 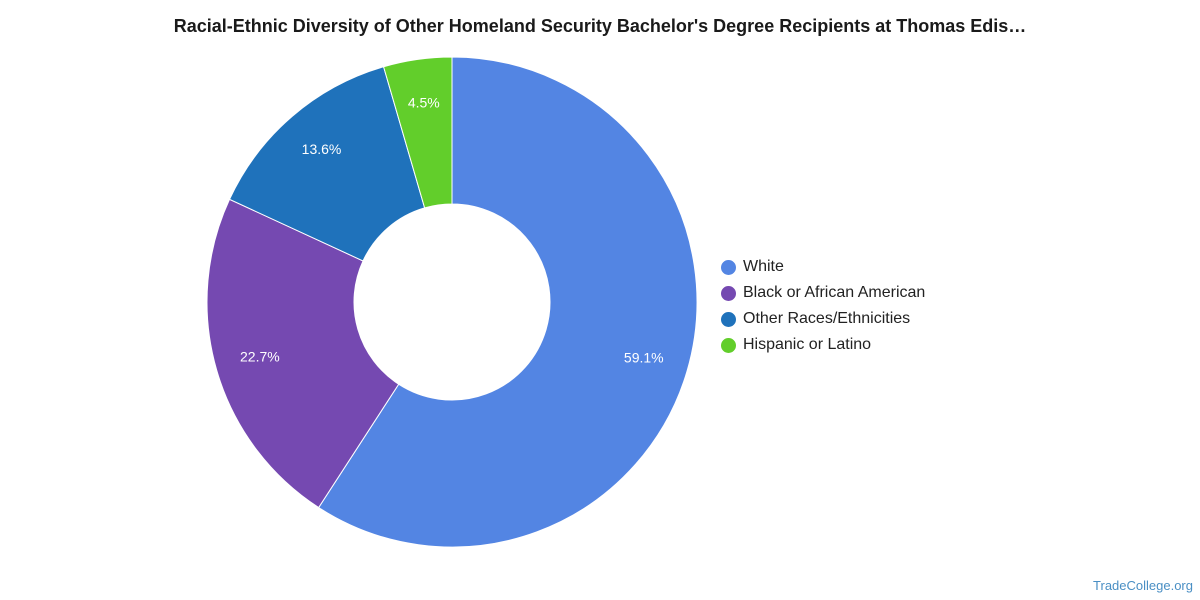 What do you see at coordinates (322, 149) in the screenshot?
I see `slice-value-label: 13.6%` at bounding box center [322, 149].